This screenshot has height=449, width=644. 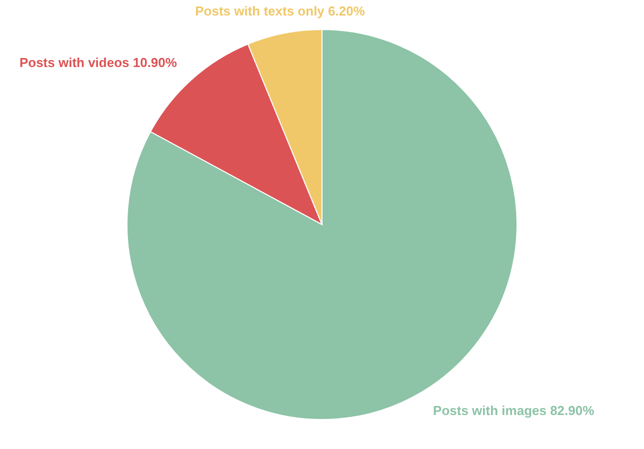 What do you see at coordinates (280, 11) in the screenshot?
I see `slice-label: Posts with texts only 6.20%` at bounding box center [280, 11].